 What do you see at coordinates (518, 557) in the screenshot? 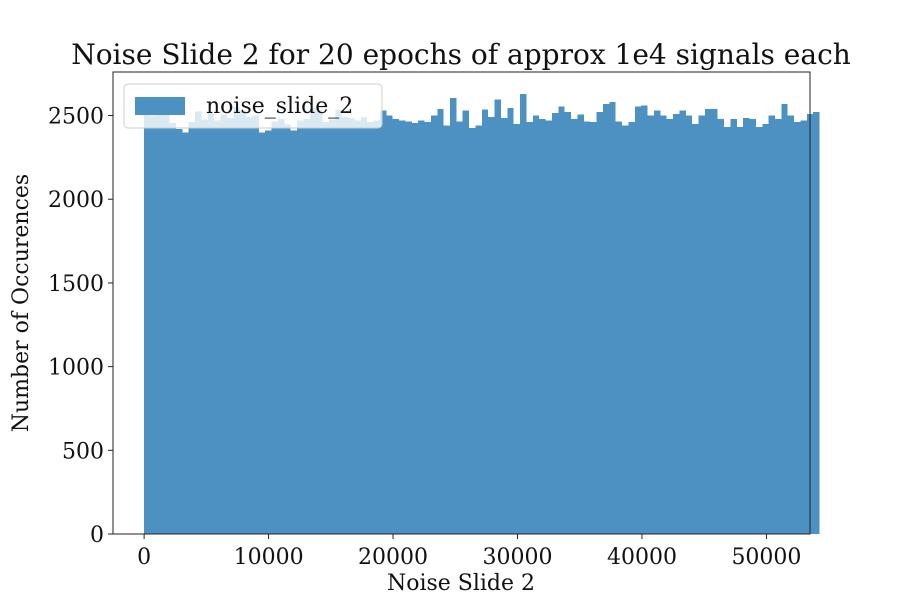
I see `x-tick-label: 30000` at bounding box center [518, 557].